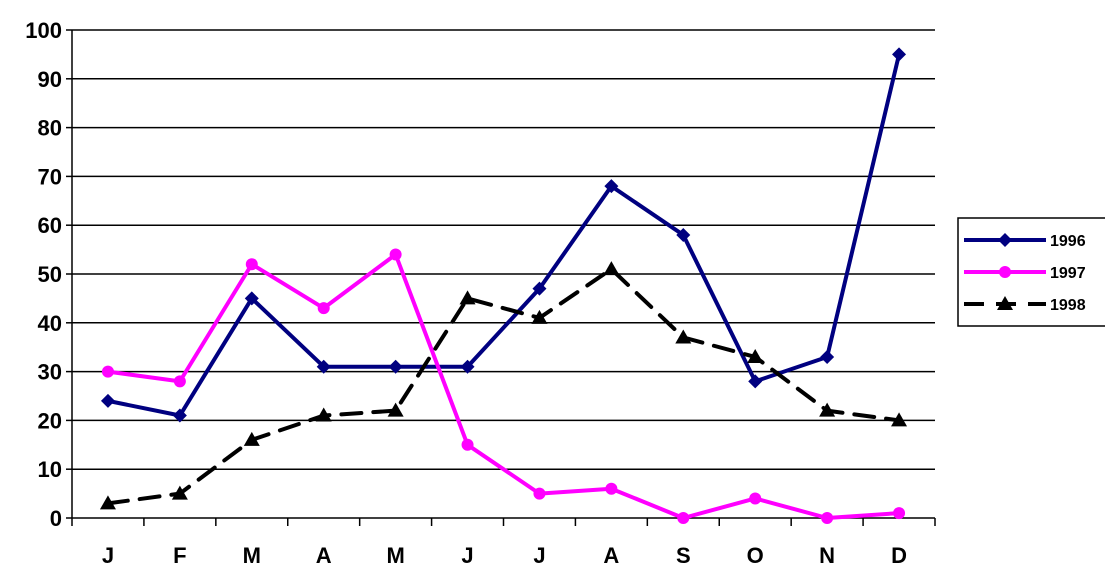  Describe the element at coordinates (1068, 241) in the screenshot. I see `legend-label-1996: 1996` at that location.